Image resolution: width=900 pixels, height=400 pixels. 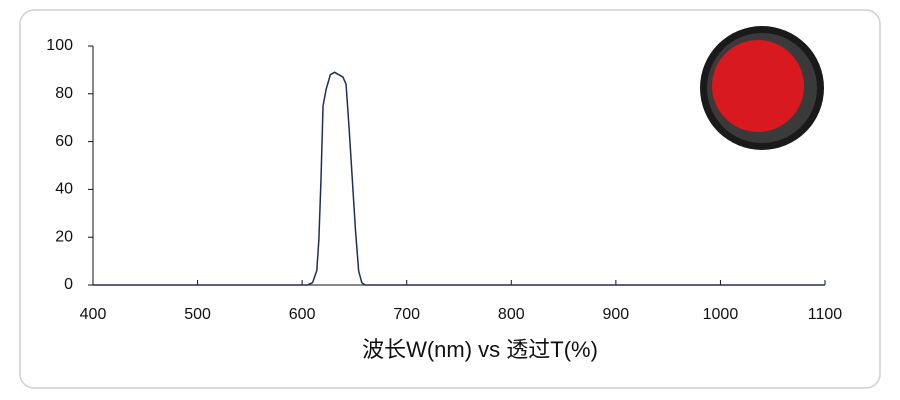 What do you see at coordinates (302, 314) in the screenshot?
I see `x-tick-label: 600` at bounding box center [302, 314].